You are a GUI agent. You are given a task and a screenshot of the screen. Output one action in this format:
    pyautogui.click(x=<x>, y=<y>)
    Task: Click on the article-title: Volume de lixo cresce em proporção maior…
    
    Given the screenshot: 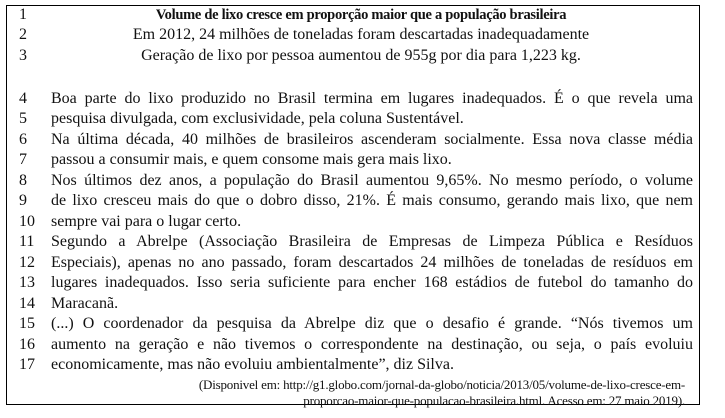 What is the action you would take?
    pyautogui.click(x=361, y=15)
    